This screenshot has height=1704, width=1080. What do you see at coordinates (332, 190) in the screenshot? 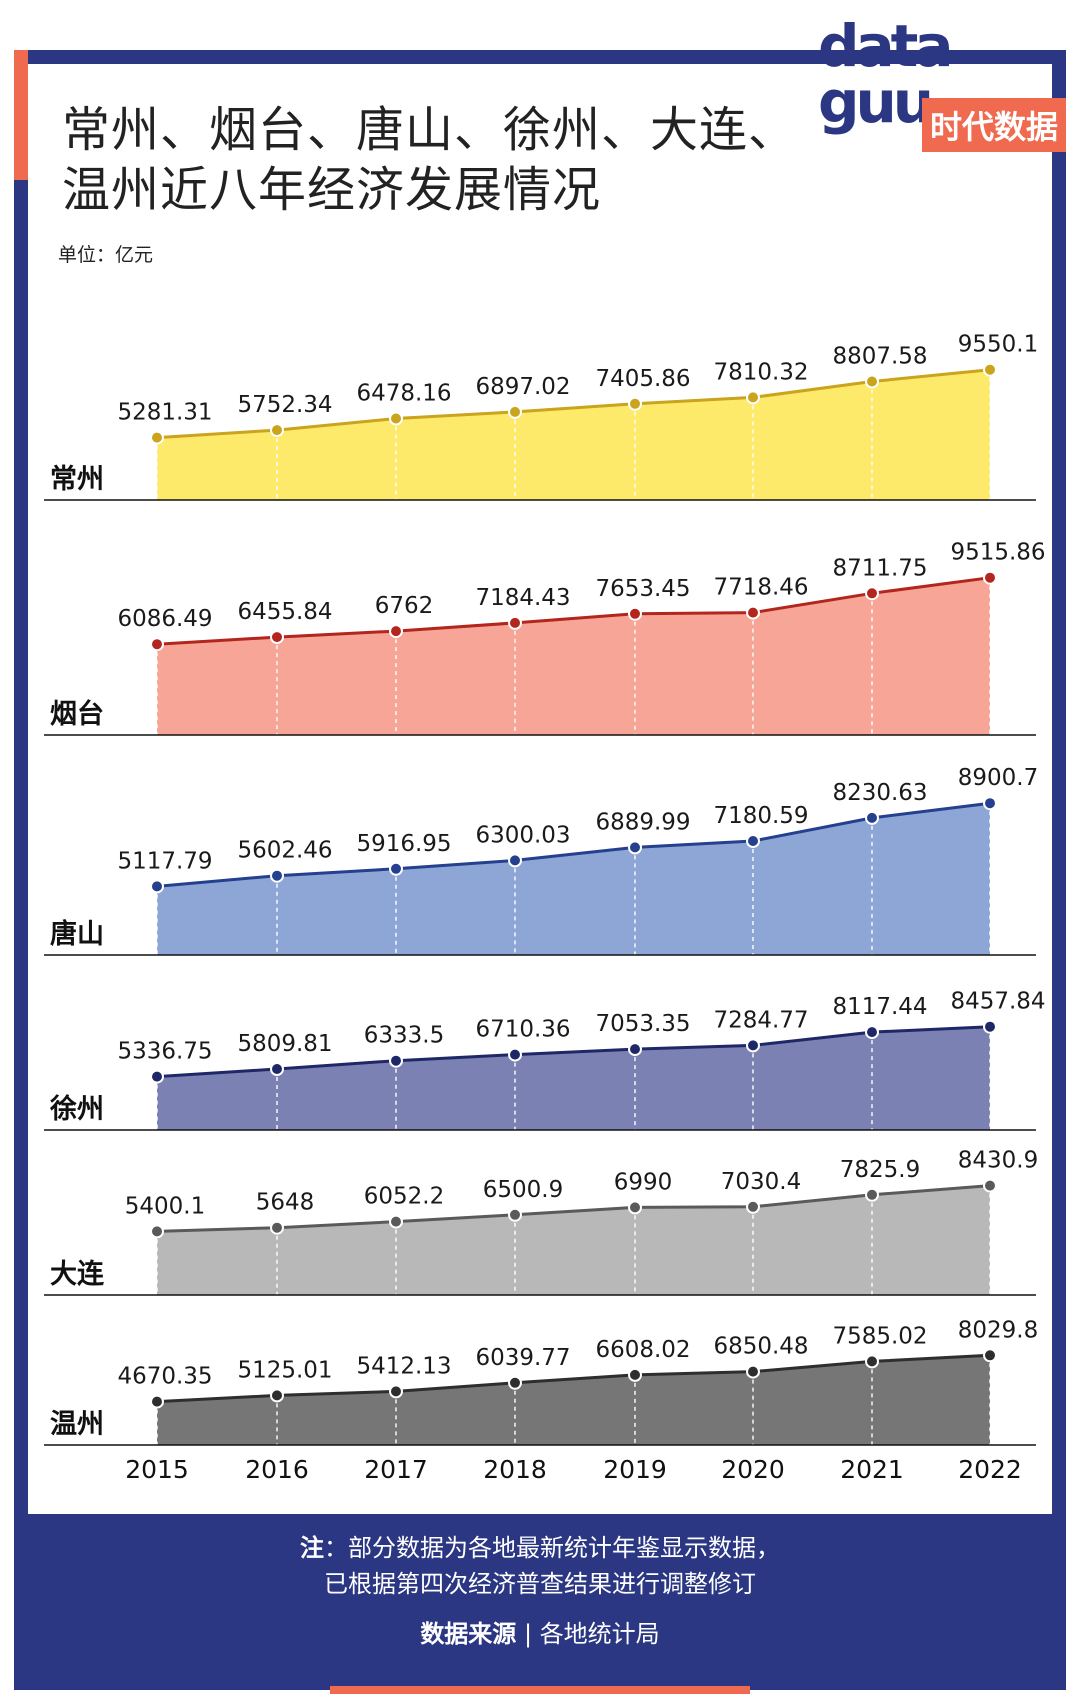
I see `chart-title-line-2: 温州近八年经济发展情况` at bounding box center [332, 190].